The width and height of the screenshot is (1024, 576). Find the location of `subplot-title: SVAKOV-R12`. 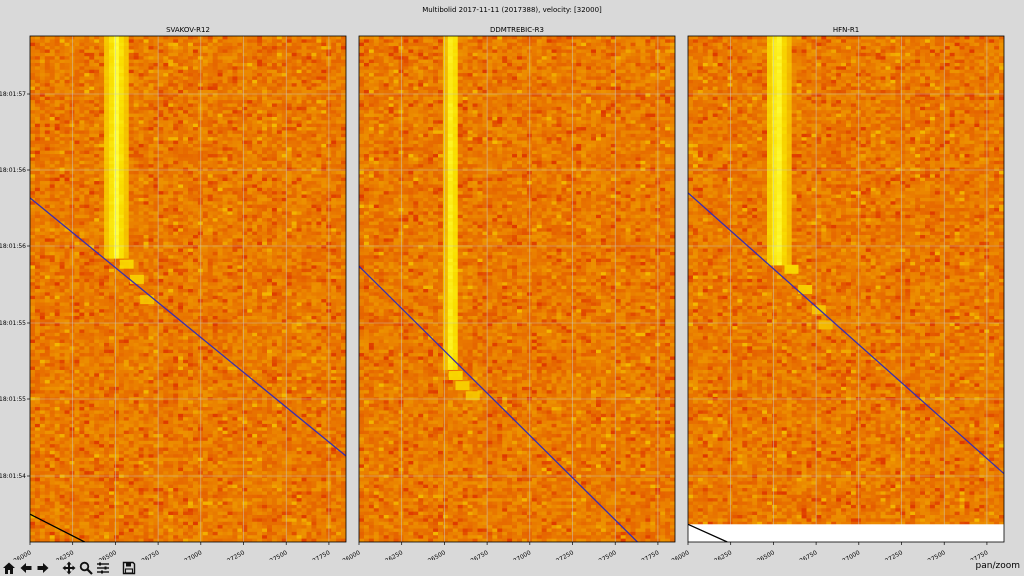

subplot-title: SVAKOV-R12 is located at coordinates (188, 30).